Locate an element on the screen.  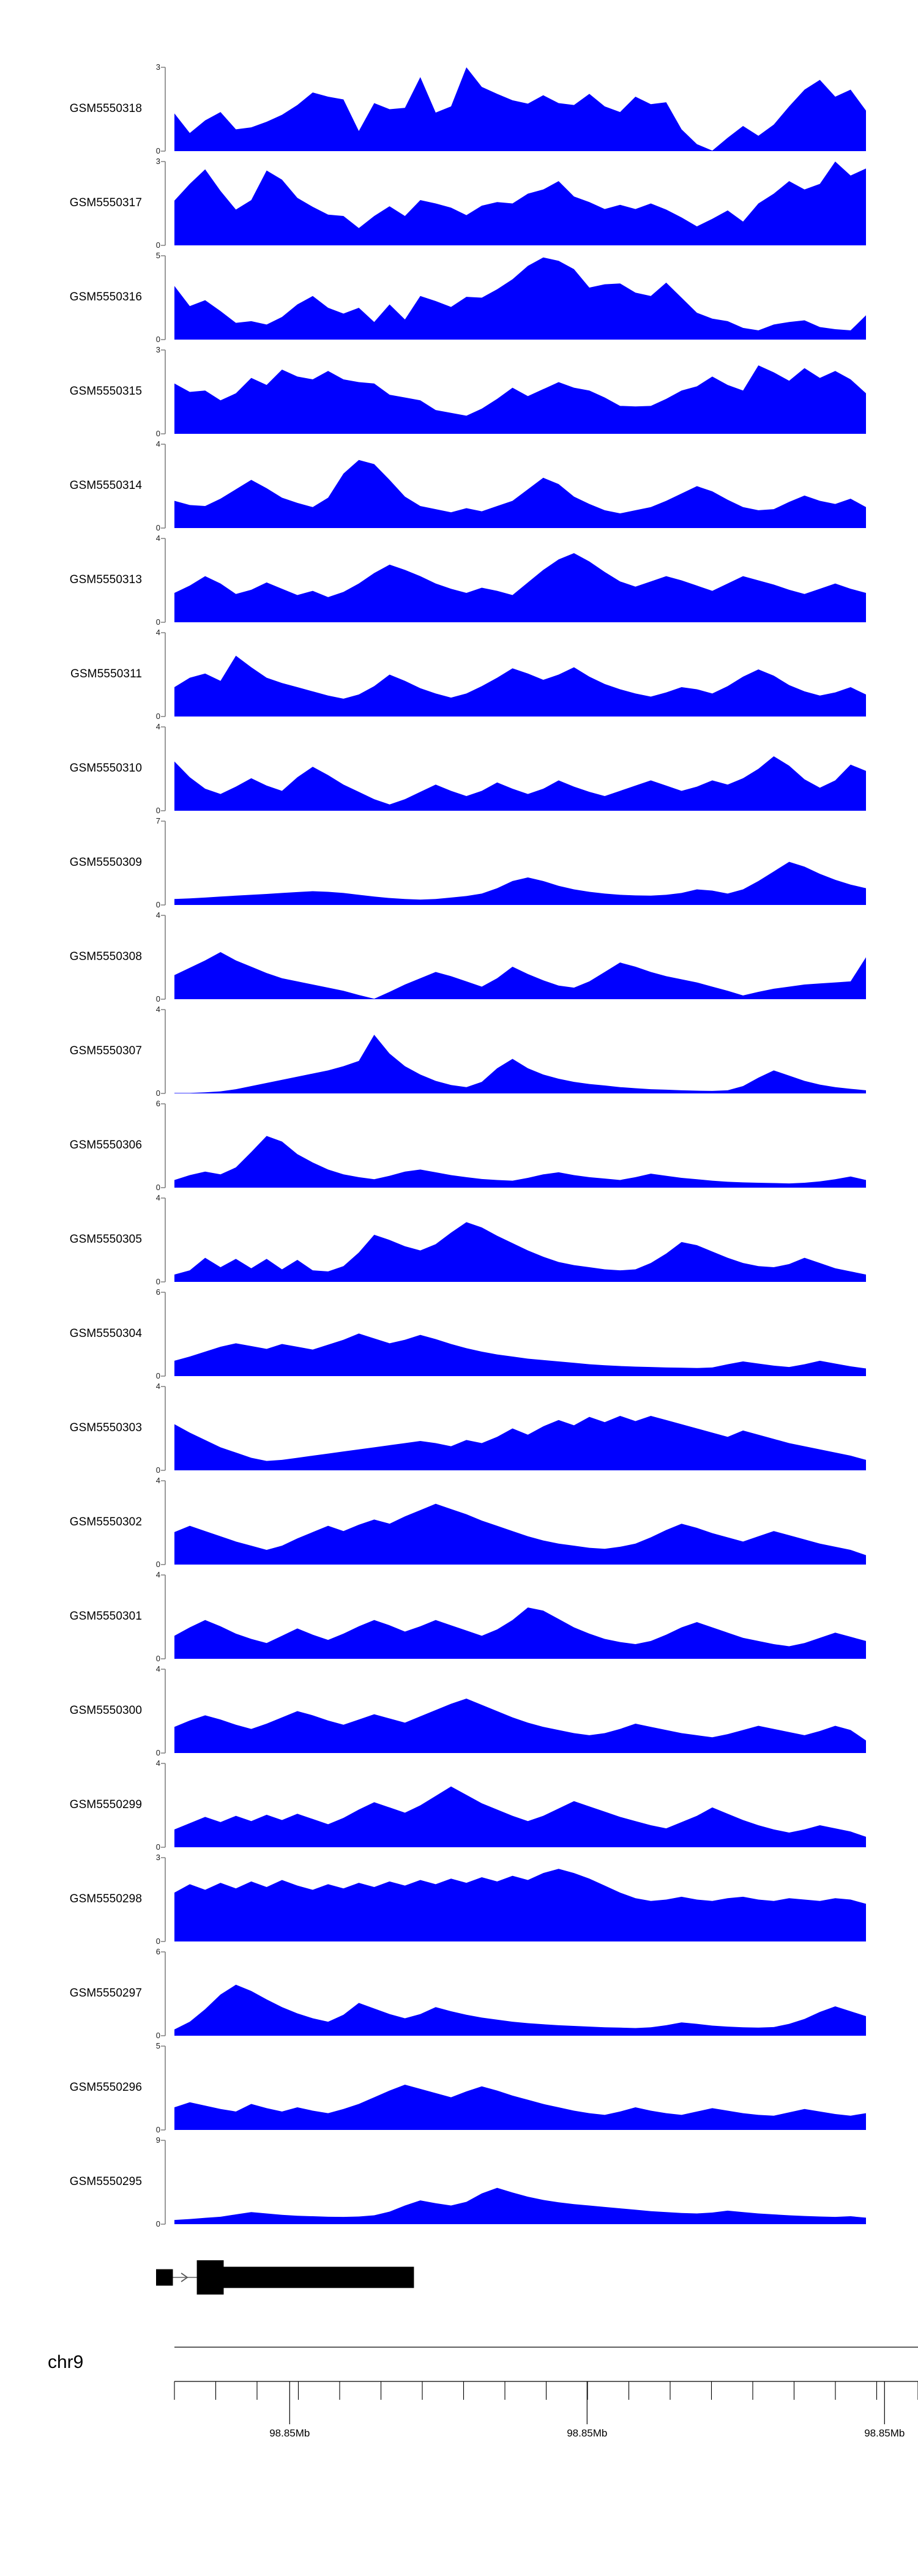
track-sample-label: GSM5550316 is located at coordinates (105, 296).